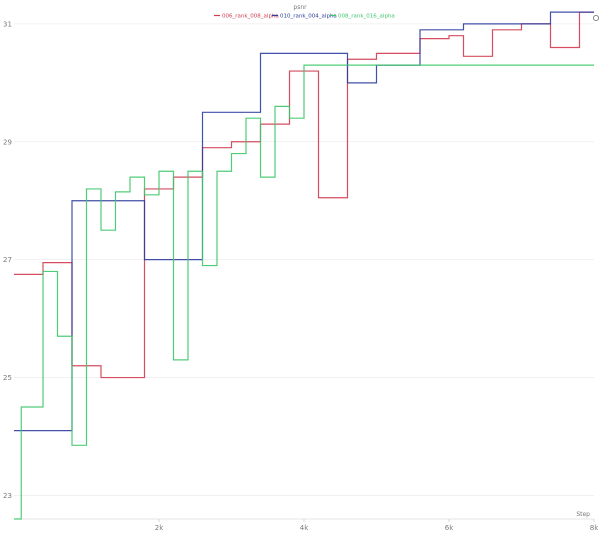 This screenshot has width=602, height=533. Describe the element at coordinates (300, 7) in the screenshot. I see `chart-title: psnr` at that location.